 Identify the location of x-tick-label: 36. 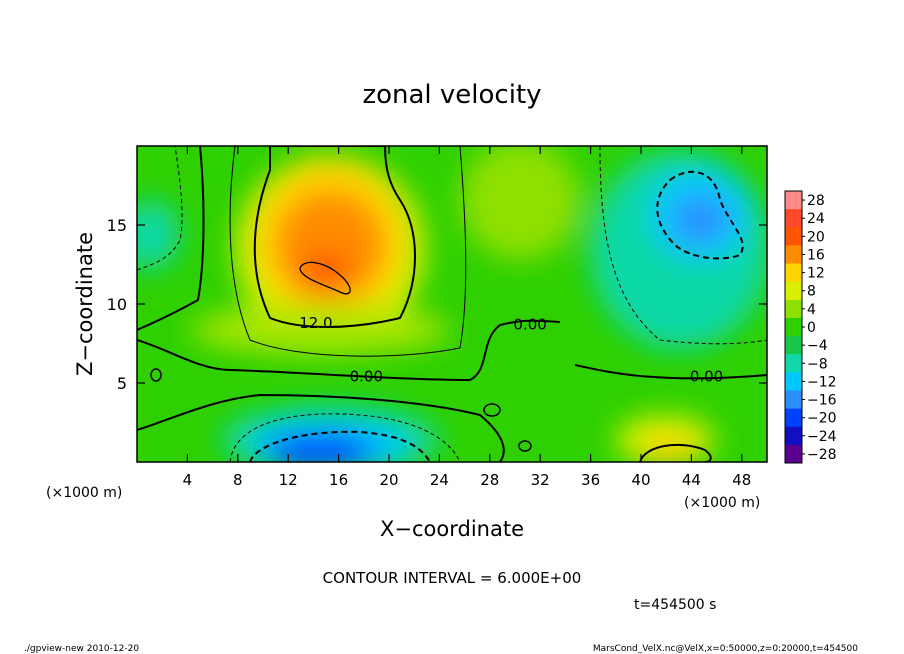
(590, 480).